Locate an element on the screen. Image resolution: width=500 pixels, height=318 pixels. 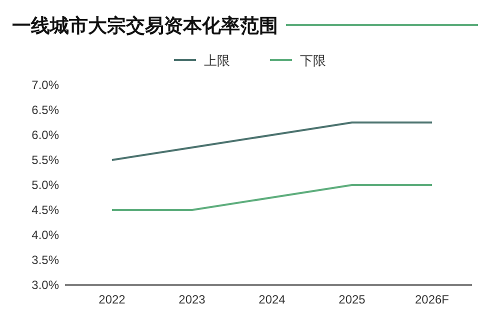
x-tick-label: 2026F is located at coordinates (432, 299).